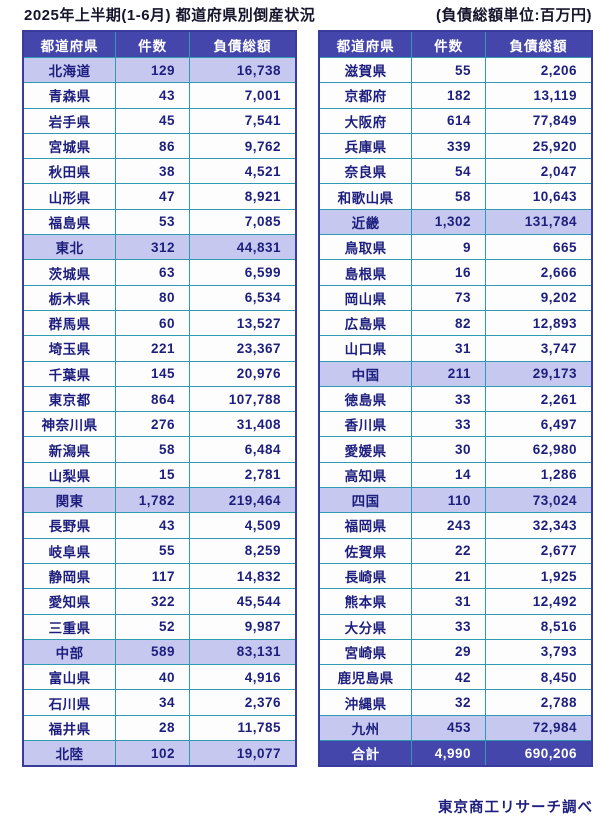  I want to click on region-subtotal-row: 北陸 102 19,077, so click(159, 753).